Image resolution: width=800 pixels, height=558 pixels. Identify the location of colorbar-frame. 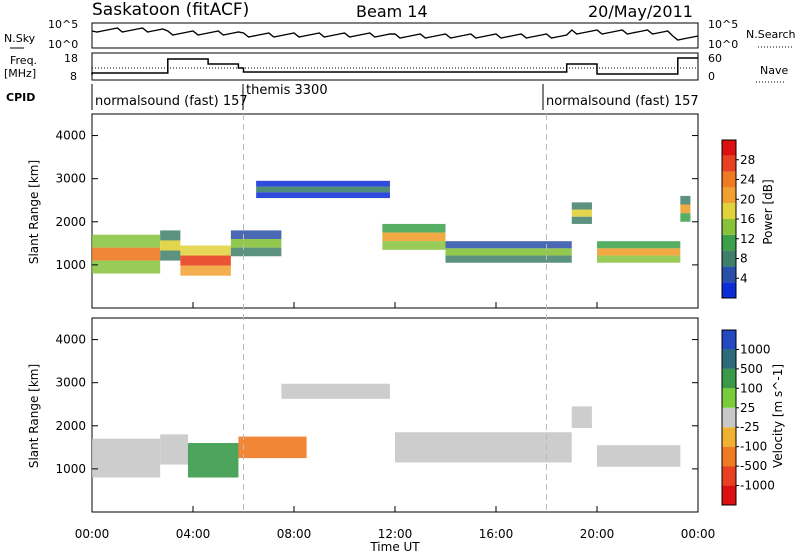
(729, 417).